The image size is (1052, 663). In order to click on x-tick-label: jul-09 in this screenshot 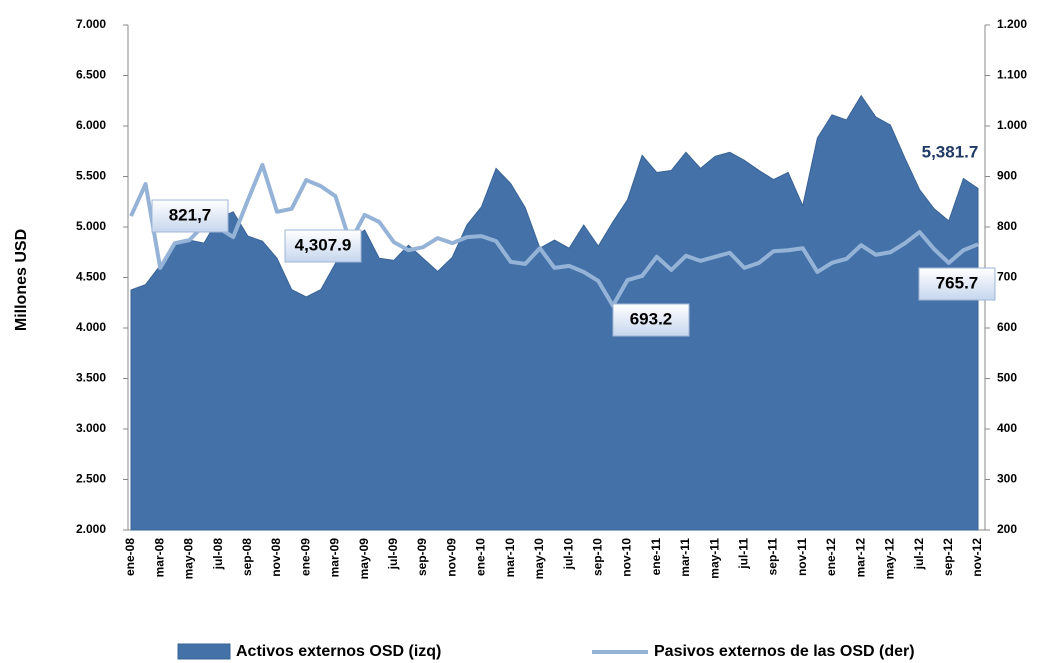, I will do `click(393, 554)`.